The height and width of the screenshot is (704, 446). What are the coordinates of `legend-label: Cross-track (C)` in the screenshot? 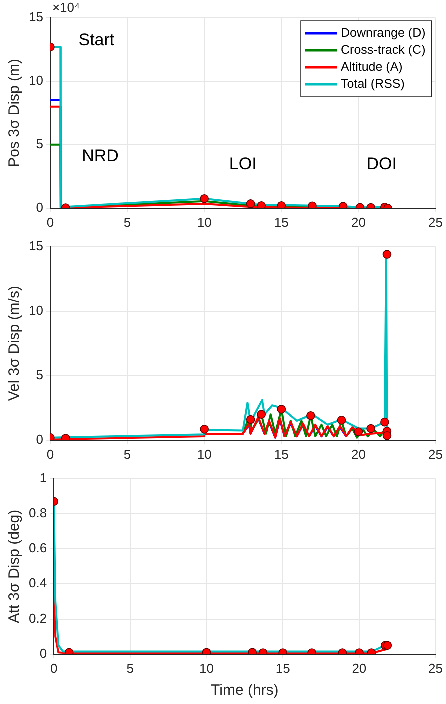 It's located at (383, 49).